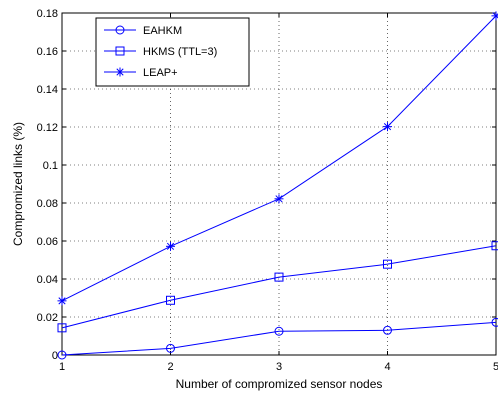  What do you see at coordinates (47, 14) in the screenshot?
I see `y-tick-label: 0.18` at bounding box center [47, 14].